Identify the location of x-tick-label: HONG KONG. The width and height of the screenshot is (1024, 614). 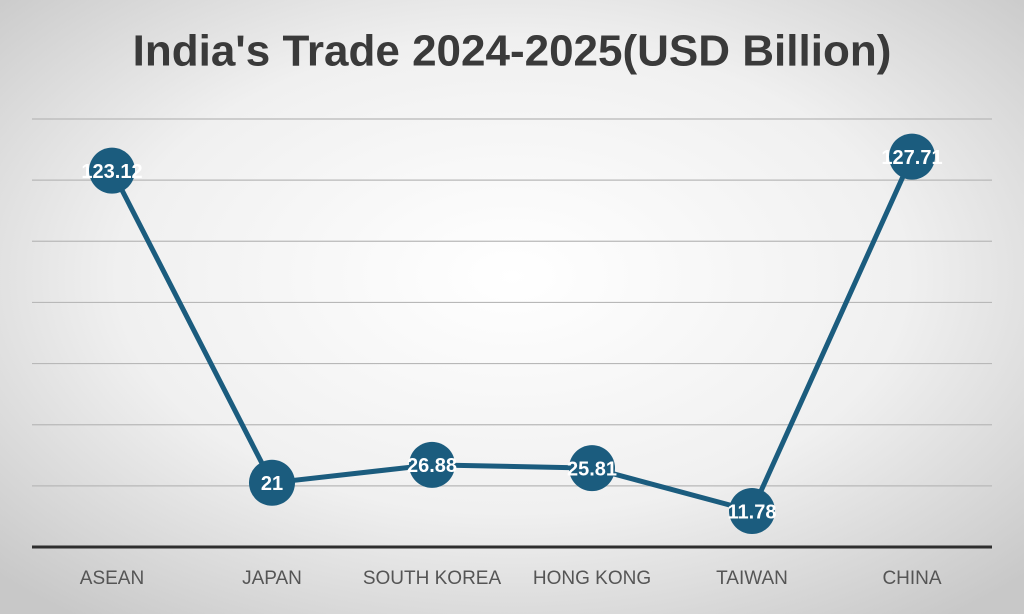
(592, 578).